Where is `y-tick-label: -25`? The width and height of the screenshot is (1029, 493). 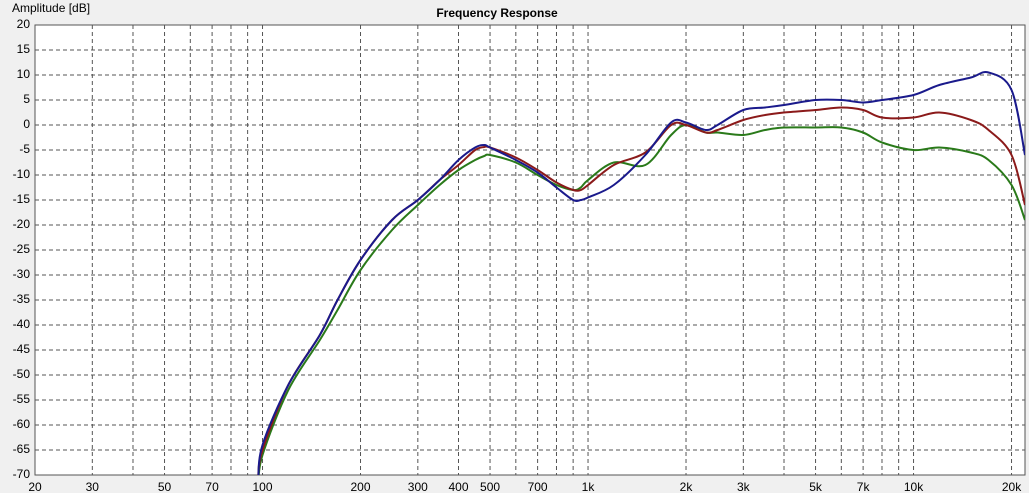
y-tick-label: -25 is located at coordinates (22, 249).